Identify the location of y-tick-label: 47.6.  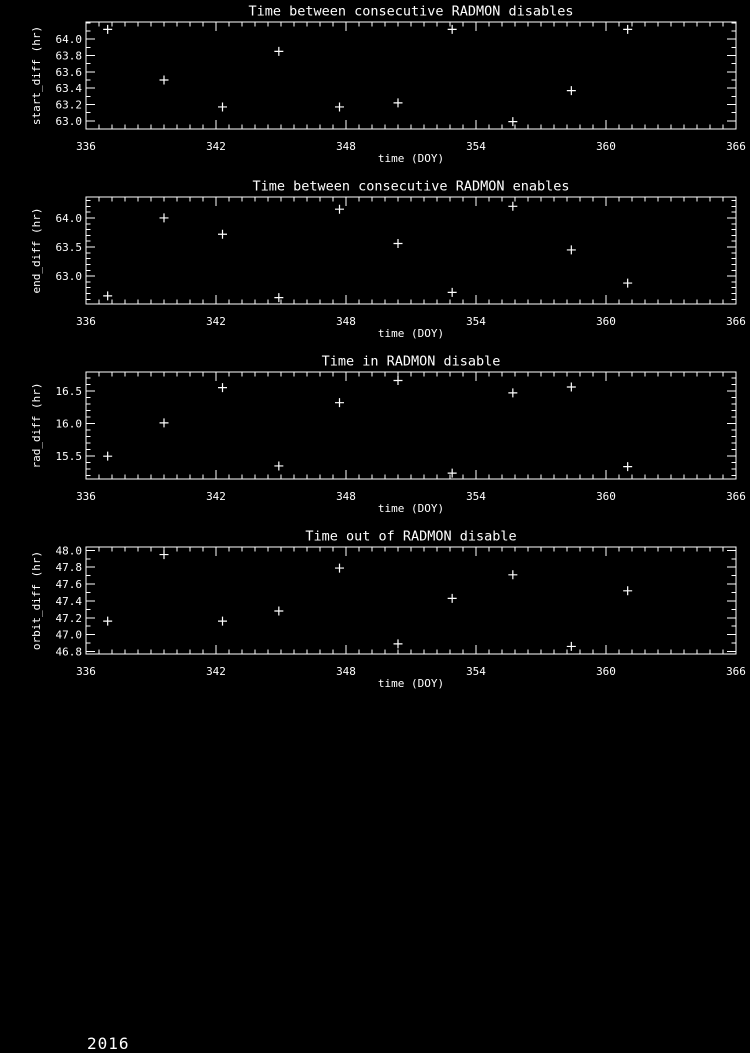
(69, 584).